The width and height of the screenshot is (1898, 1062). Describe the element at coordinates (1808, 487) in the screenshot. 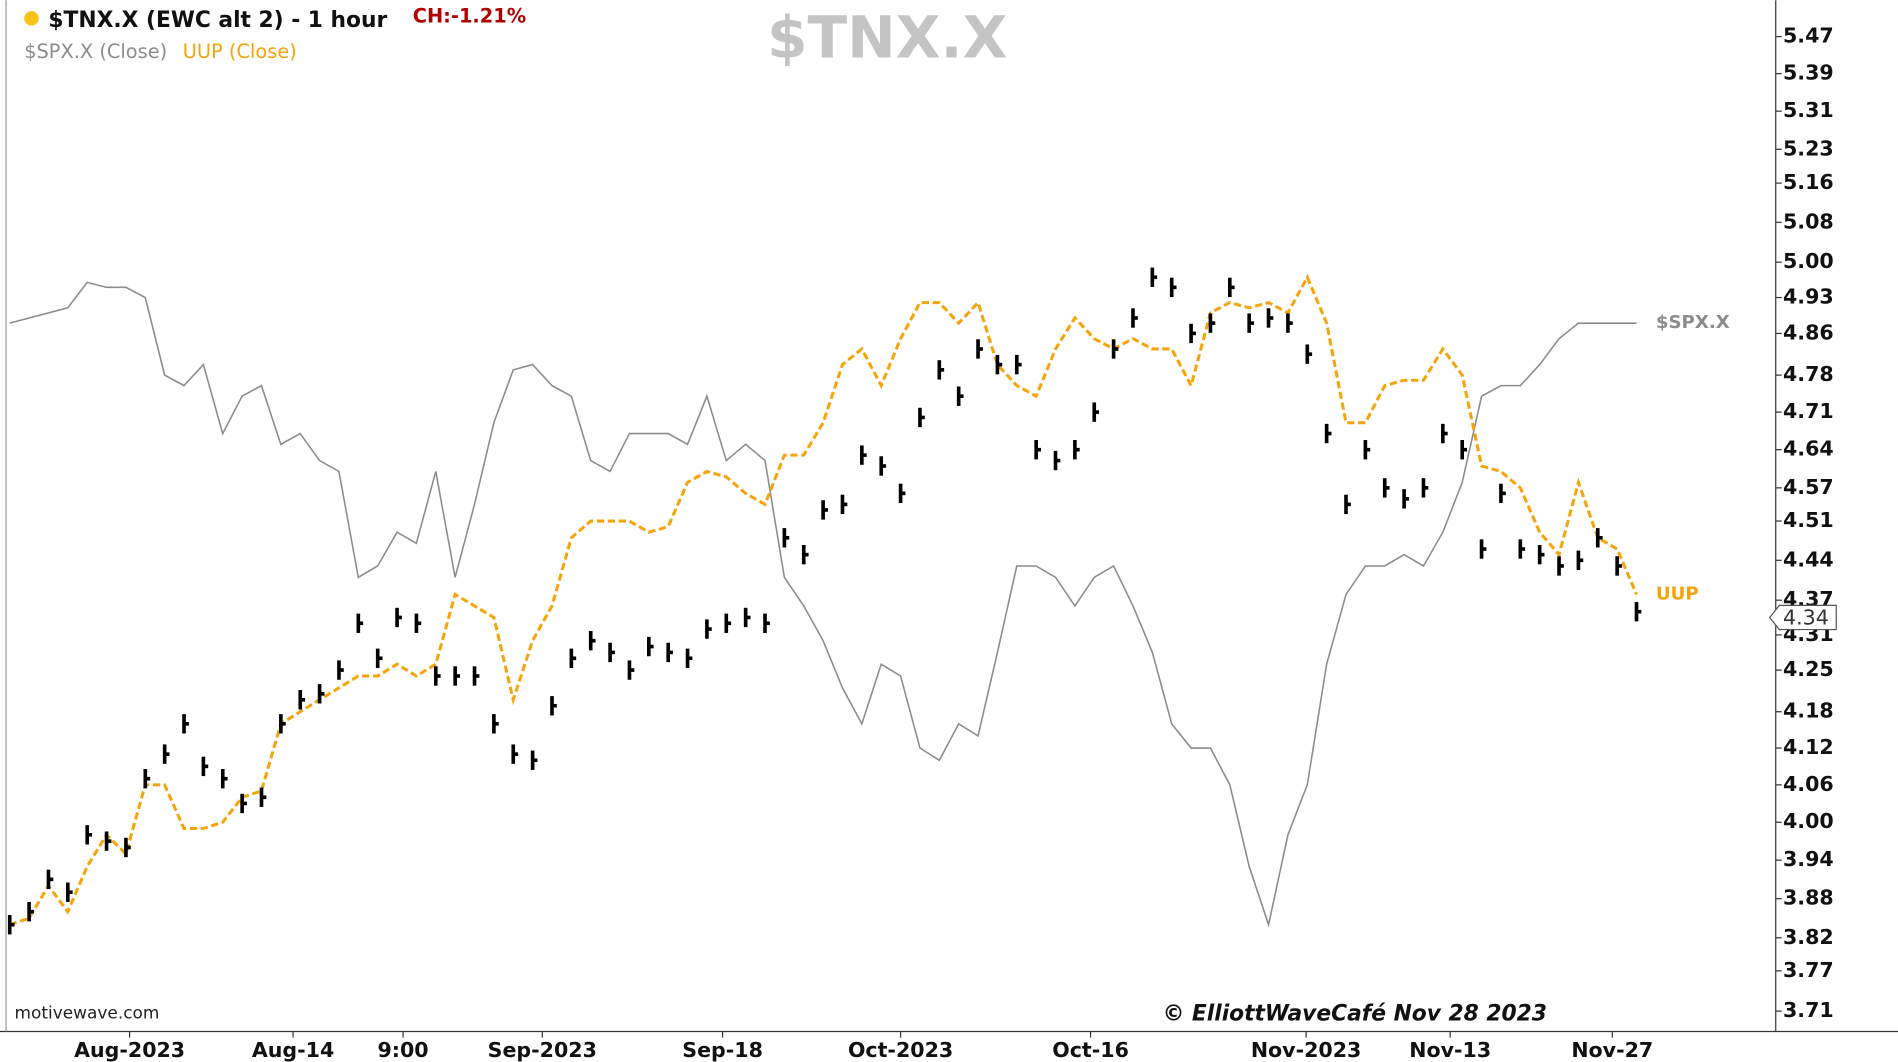

I see `y-tick-label: 4.57` at that location.